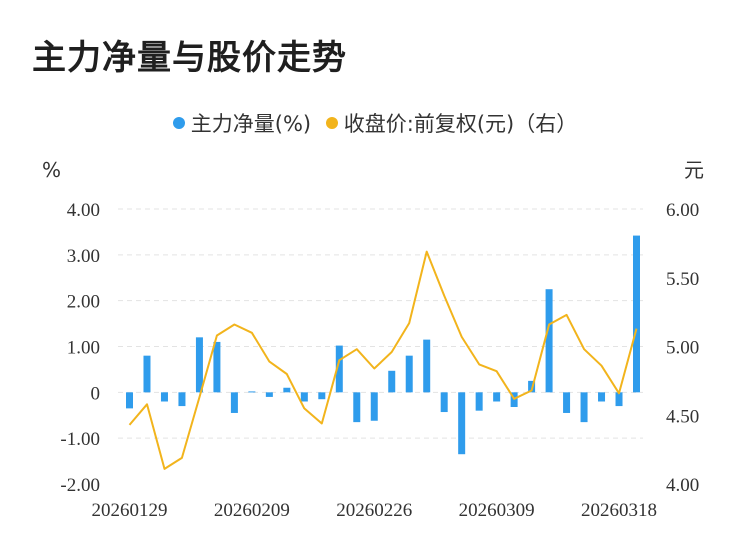  I want to click on left-axis-unit: %, so click(51, 170).